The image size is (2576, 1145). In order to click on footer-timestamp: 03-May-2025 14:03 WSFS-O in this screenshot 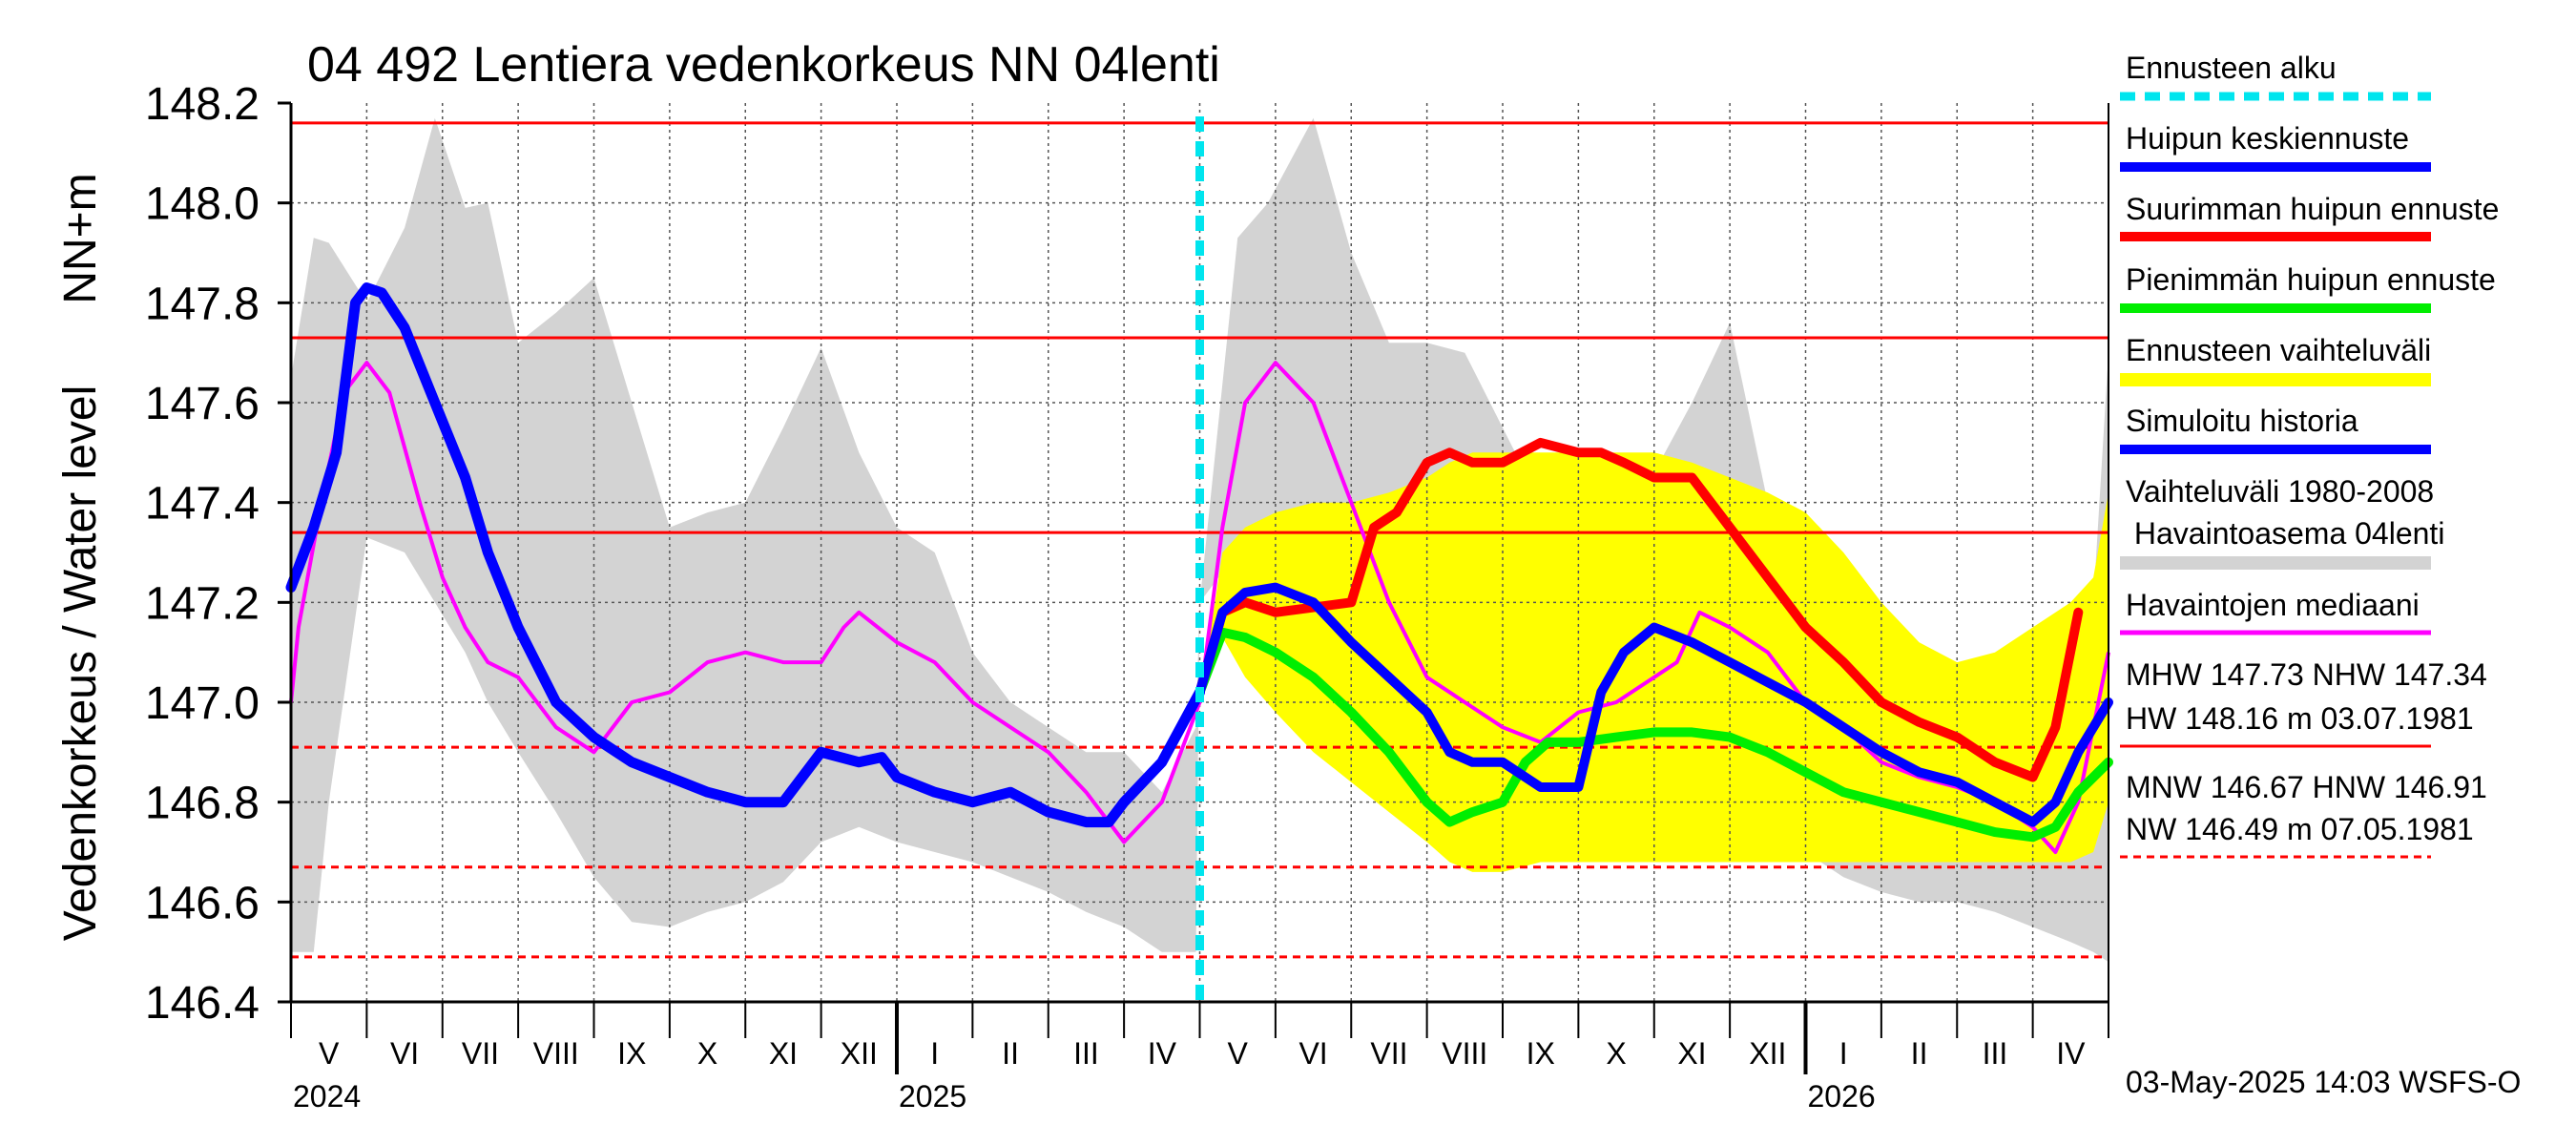, I will do `click(2323, 1082)`.